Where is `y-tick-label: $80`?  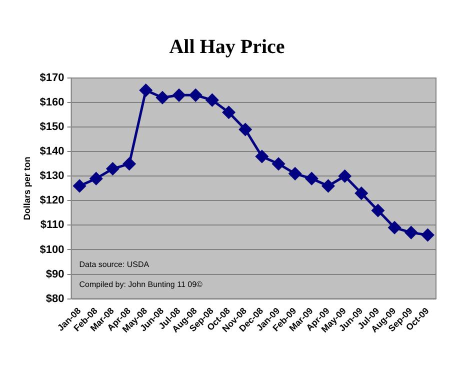 y-tick-label: $80 is located at coordinates (55, 298).